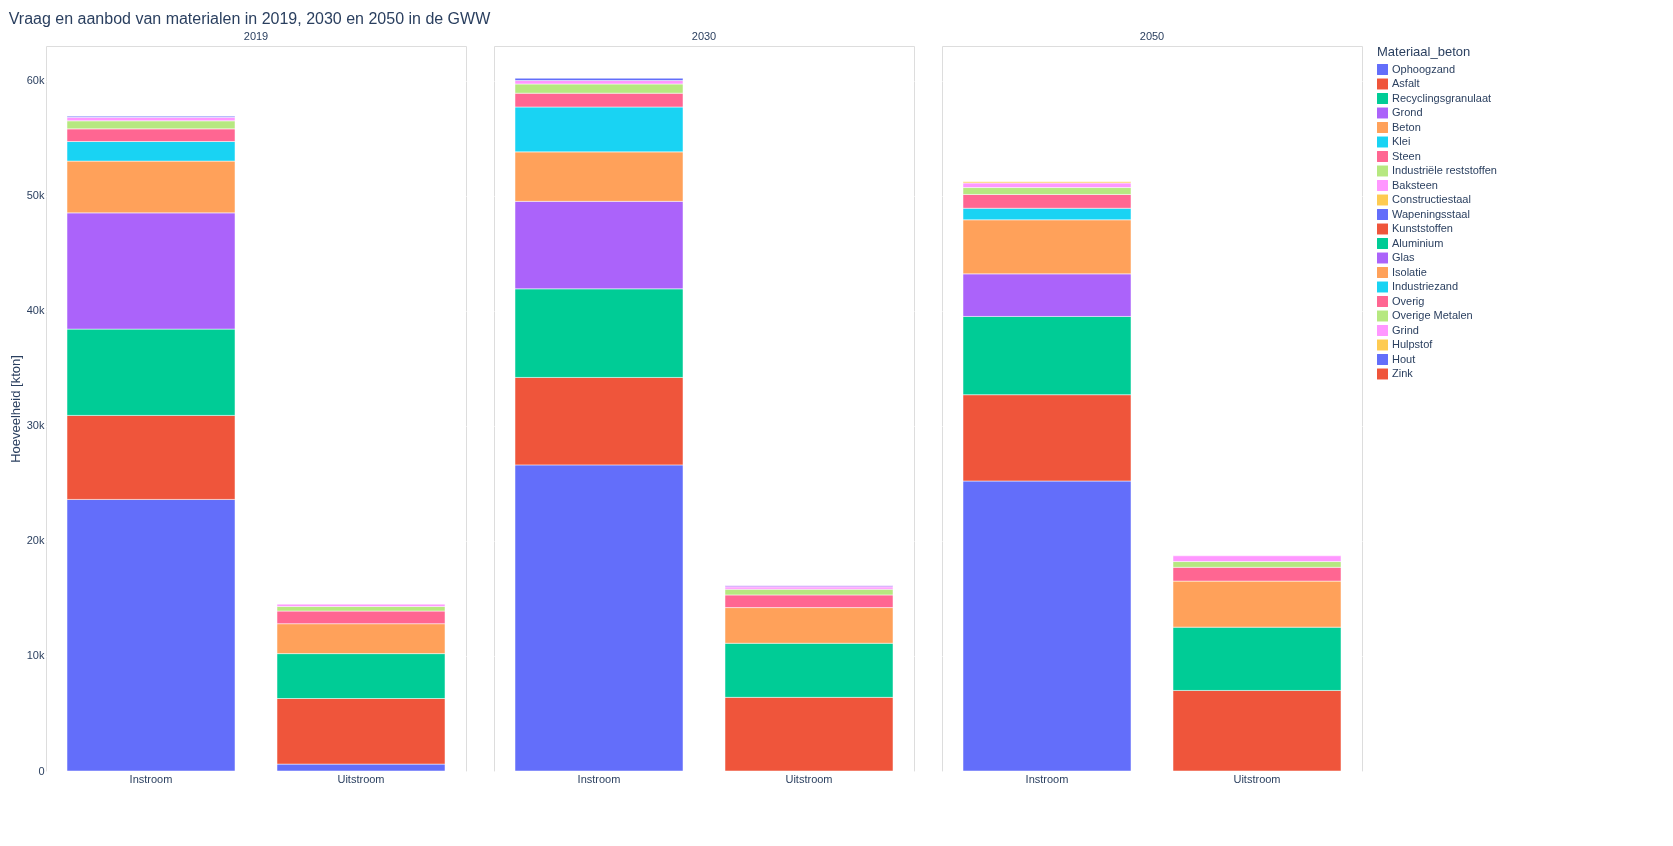 The height and width of the screenshot is (846, 1673). I want to click on legend-label: Industriezand, so click(1425, 286).